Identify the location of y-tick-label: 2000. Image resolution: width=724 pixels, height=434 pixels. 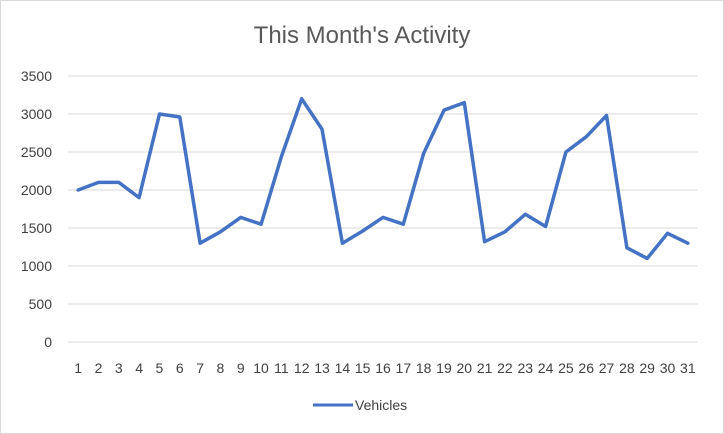
(36, 190).